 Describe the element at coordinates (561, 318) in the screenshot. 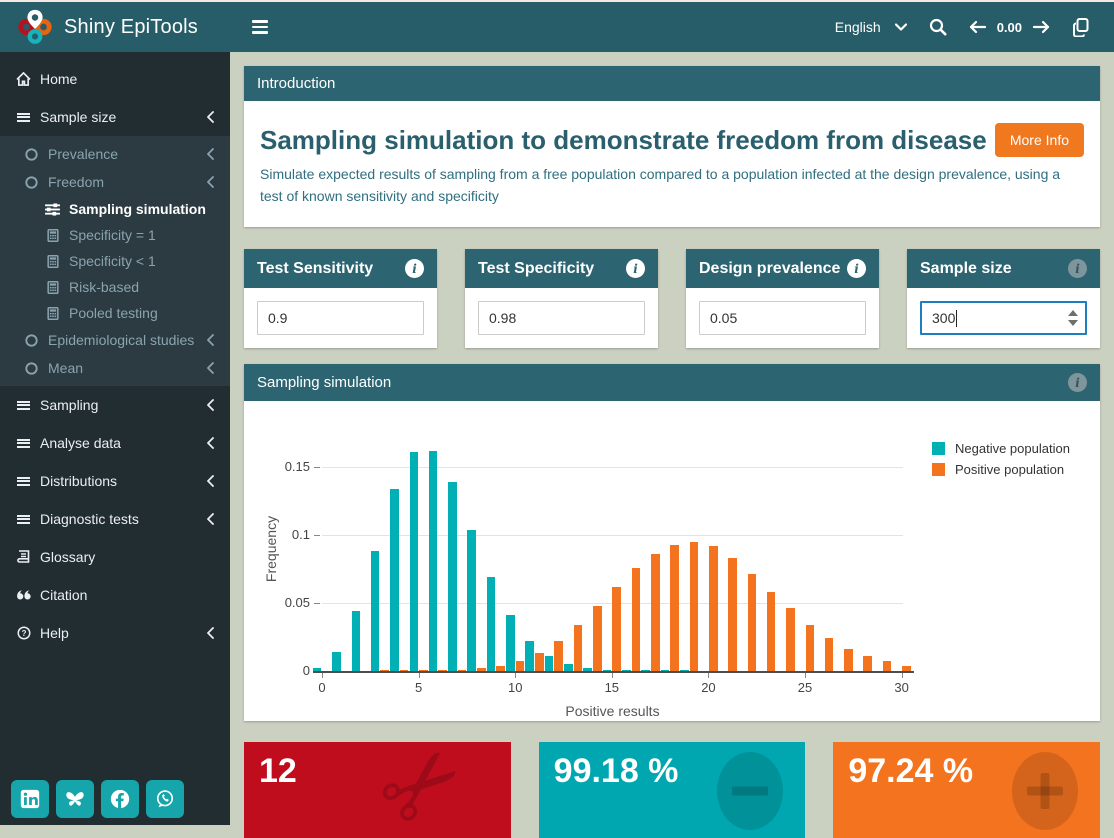

I see `test-specificity-input: 0.98` at that location.